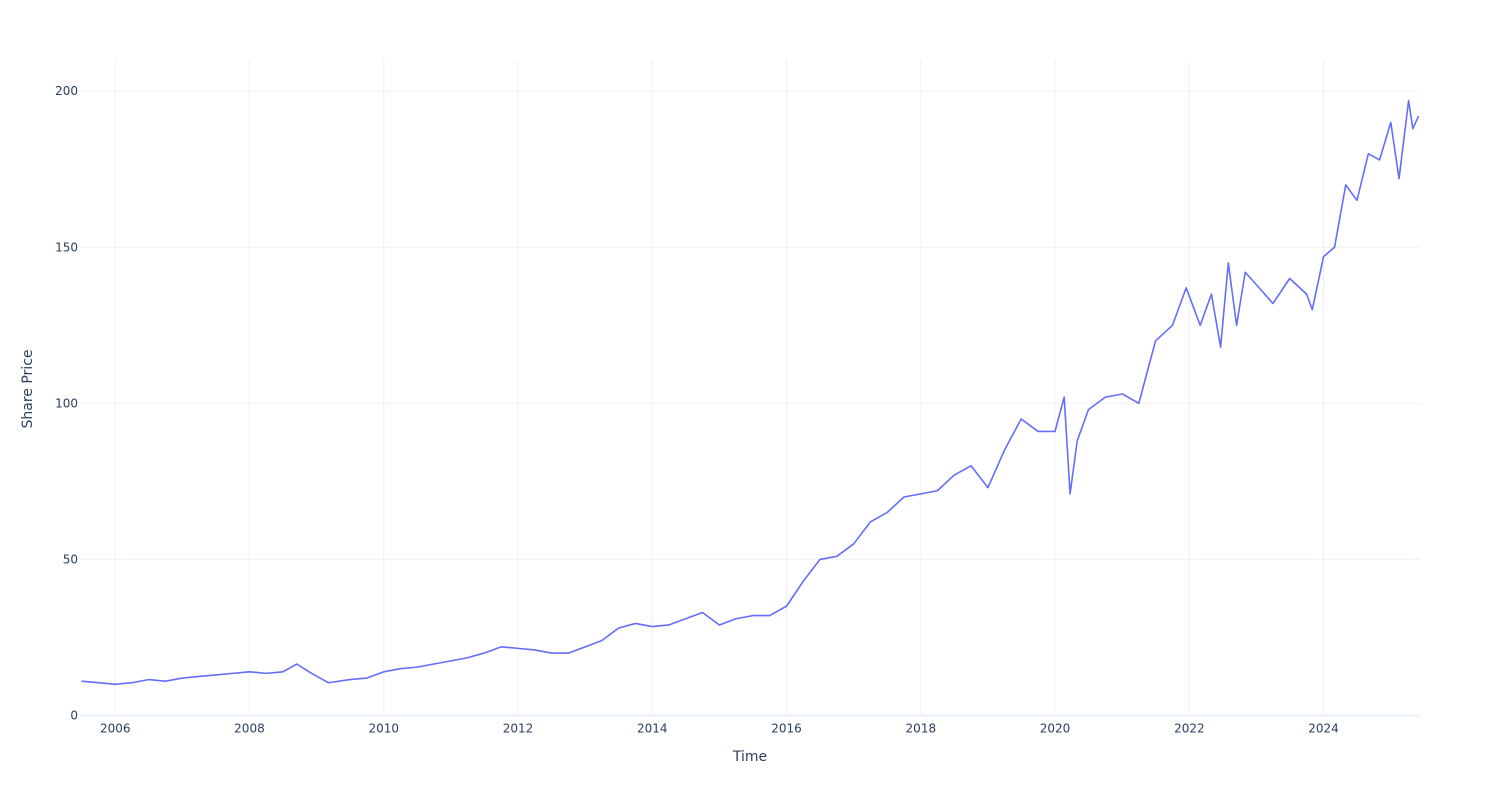  Describe the element at coordinates (66, 91) in the screenshot. I see `y-tick-label: 200` at that location.